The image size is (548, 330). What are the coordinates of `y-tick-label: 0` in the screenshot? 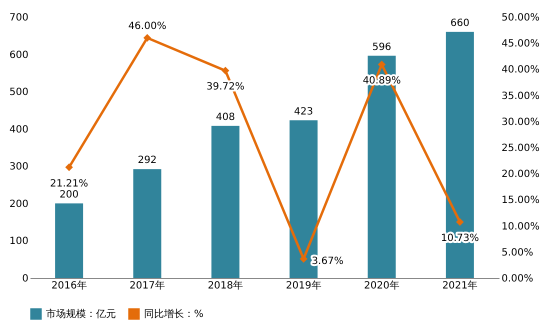 It's located at (25, 279).